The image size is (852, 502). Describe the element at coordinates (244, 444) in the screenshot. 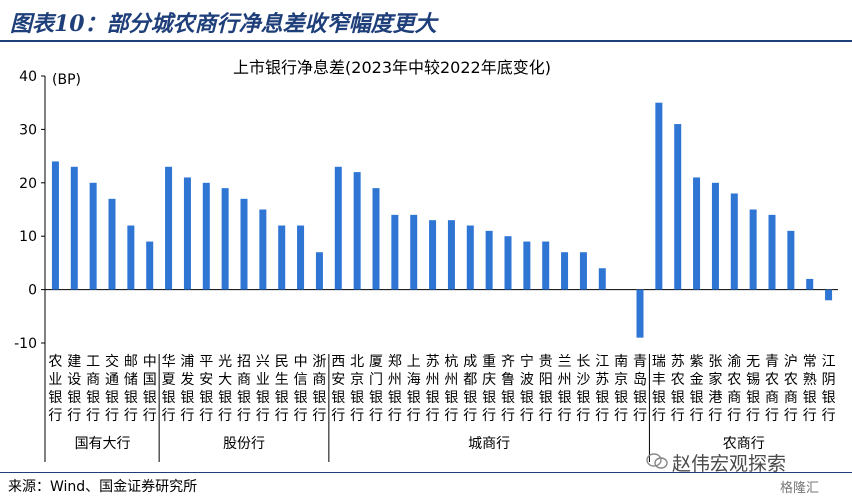

I see `group-label: 股份行` at that location.